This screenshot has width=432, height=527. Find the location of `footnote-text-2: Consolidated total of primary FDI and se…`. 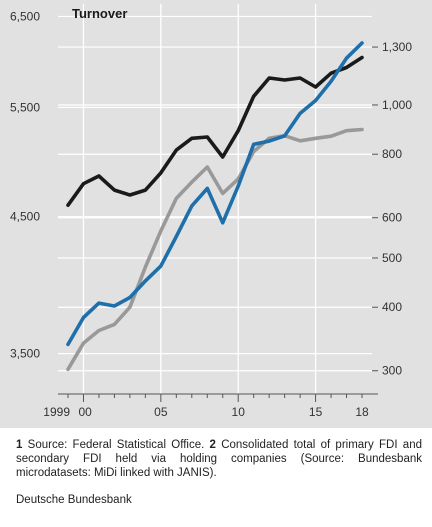

footnote-text-2: Consolidated total of primary FDI and se… is located at coordinates (219, 459).